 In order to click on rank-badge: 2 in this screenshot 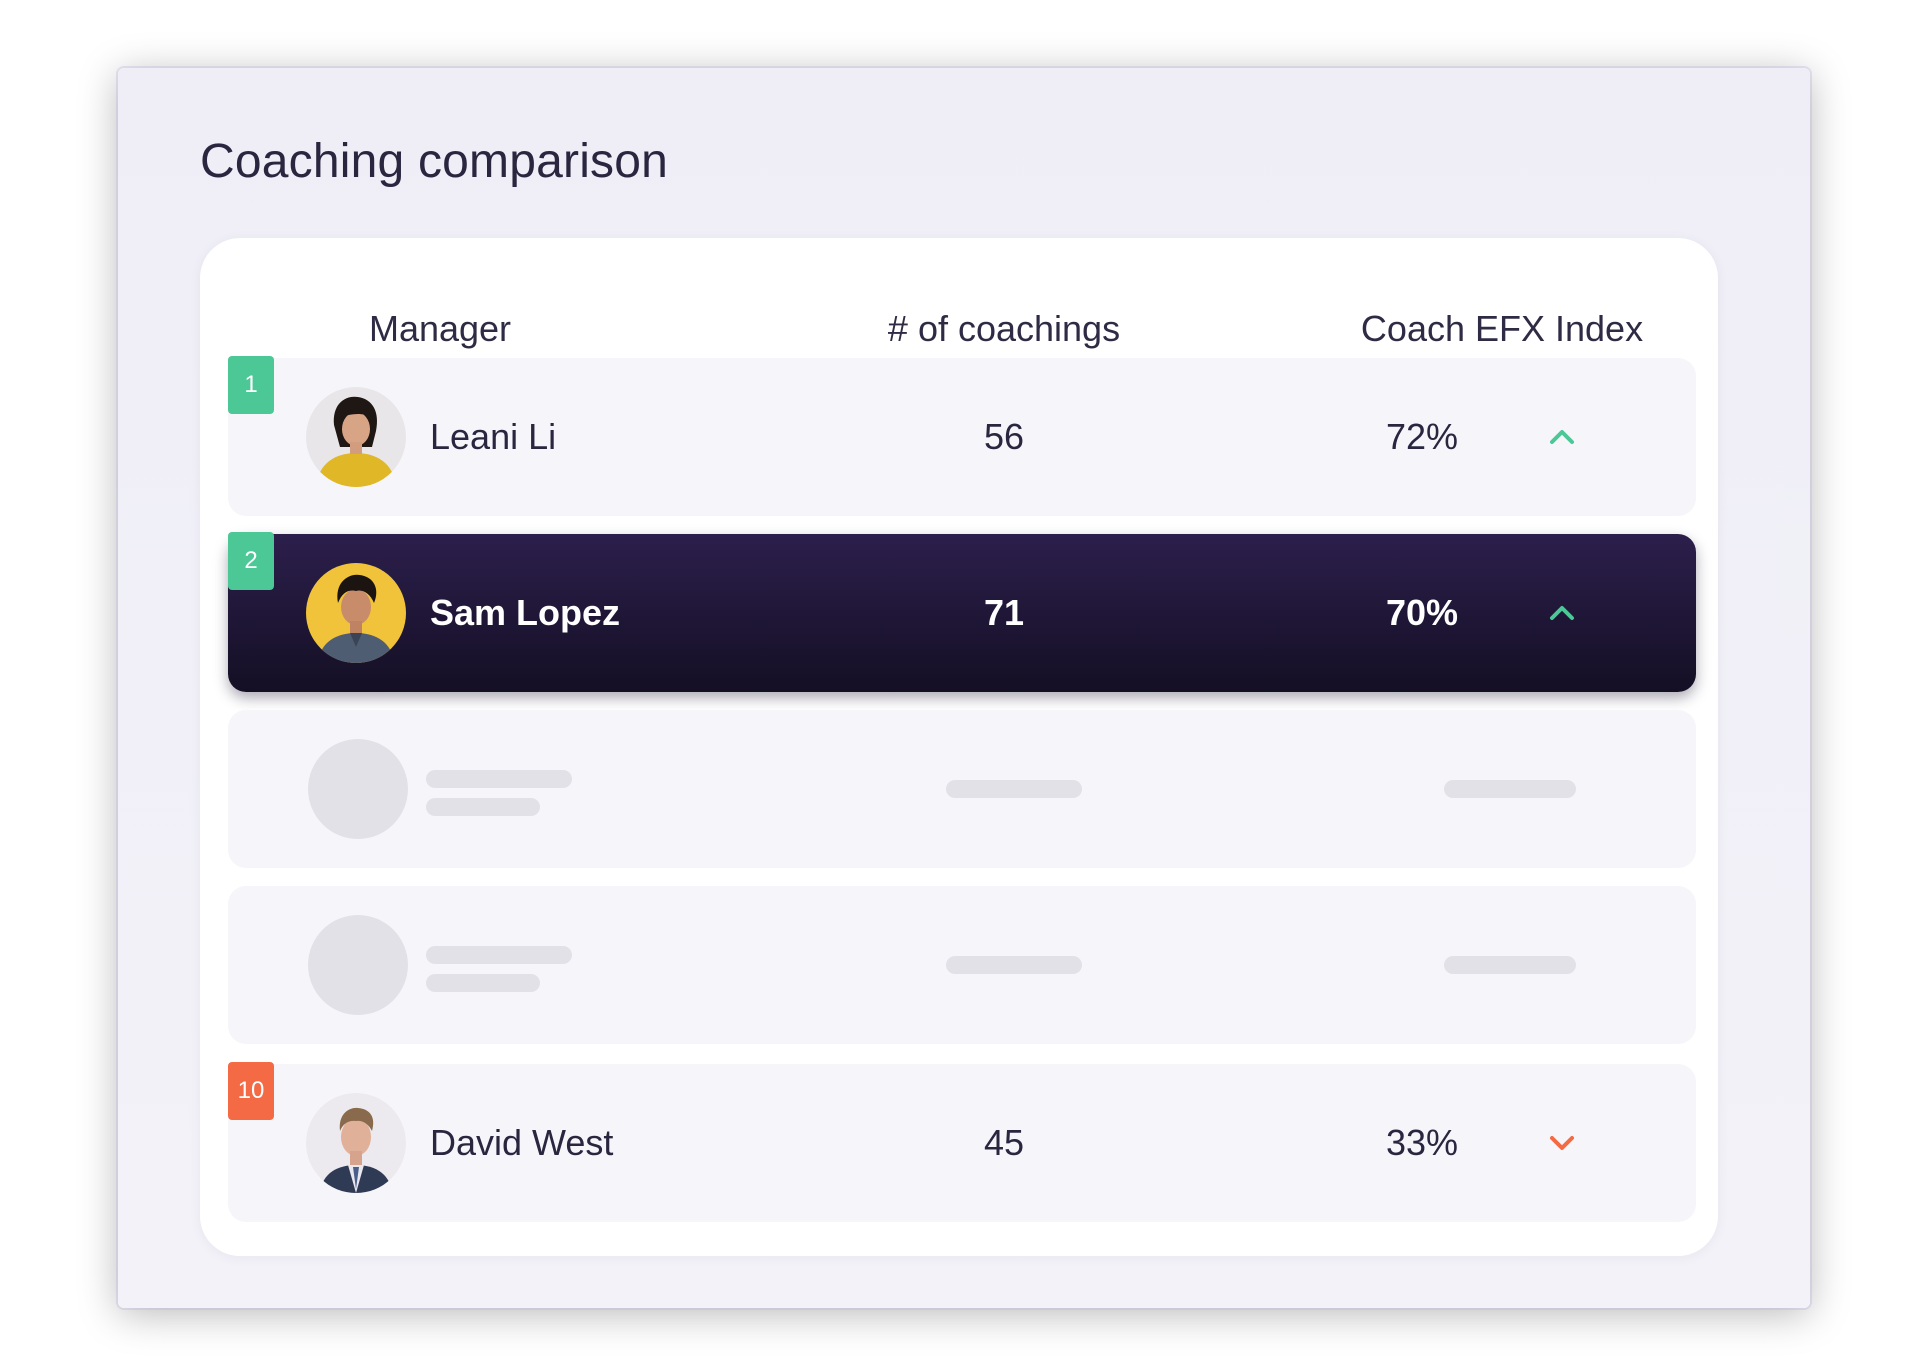, I will do `click(251, 561)`.